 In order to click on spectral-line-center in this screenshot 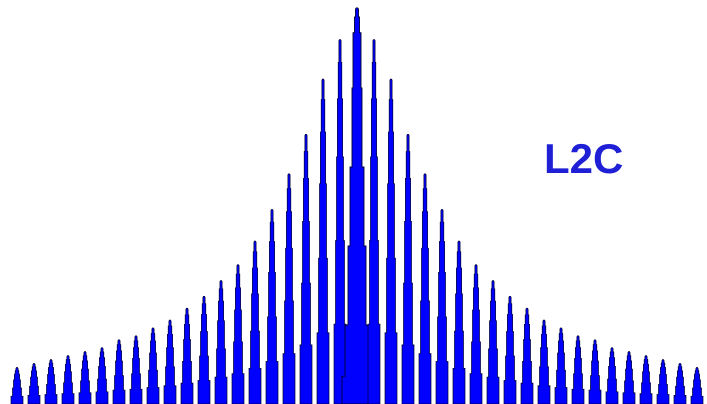, I will do `click(357, 205)`.